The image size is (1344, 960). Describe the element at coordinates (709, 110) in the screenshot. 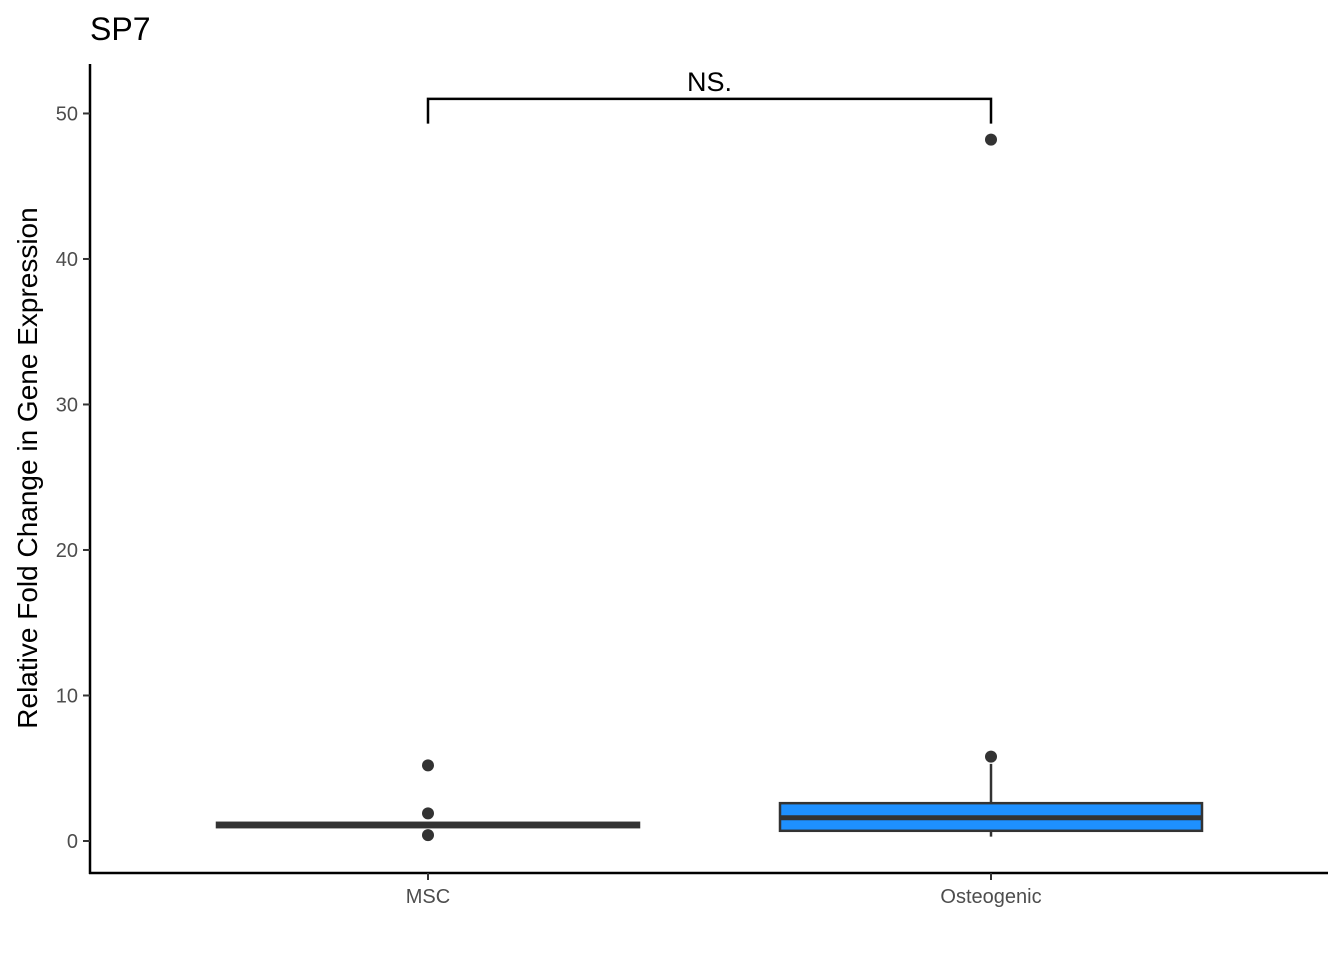

I see `significance-bracket` at that location.